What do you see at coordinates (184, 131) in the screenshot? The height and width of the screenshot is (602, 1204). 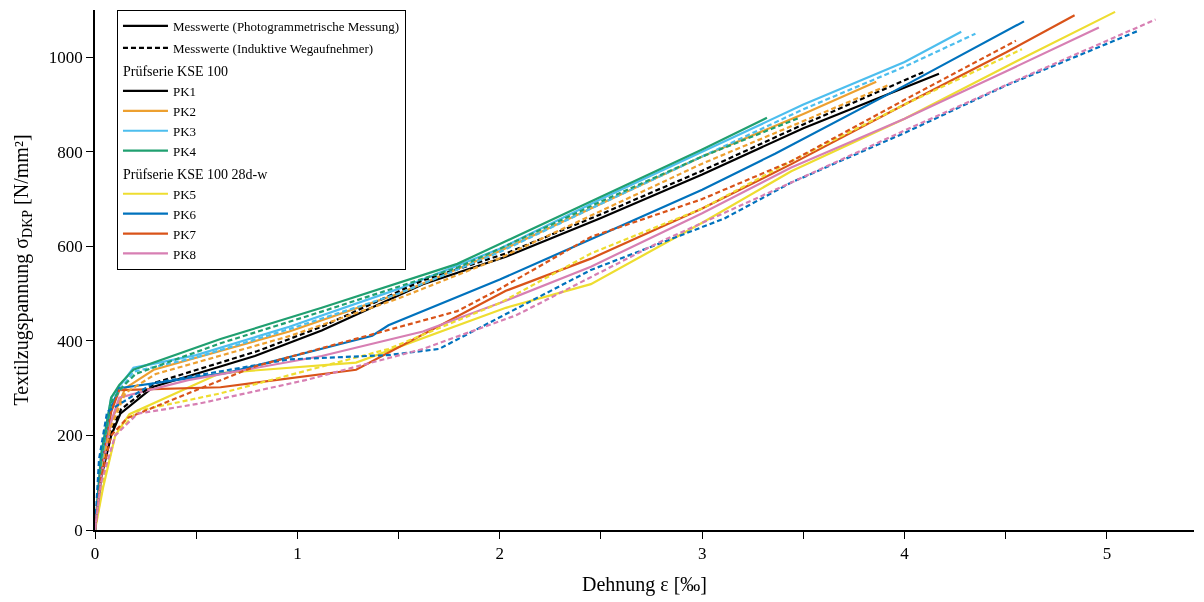 I see `legend-label: PK3` at bounding box center [184, 131].